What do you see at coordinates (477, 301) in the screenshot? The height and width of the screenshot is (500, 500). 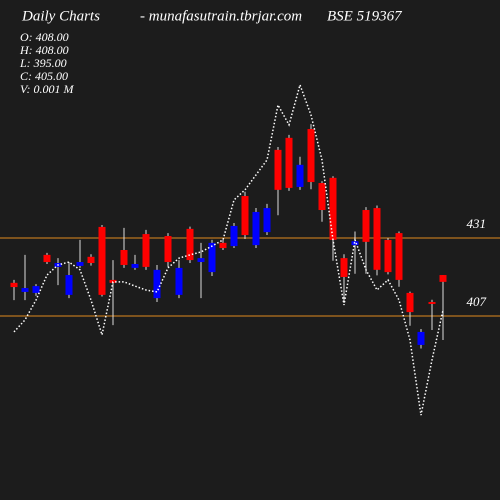 I see `y-tick-label: 407` at bounding box center [477, 301].